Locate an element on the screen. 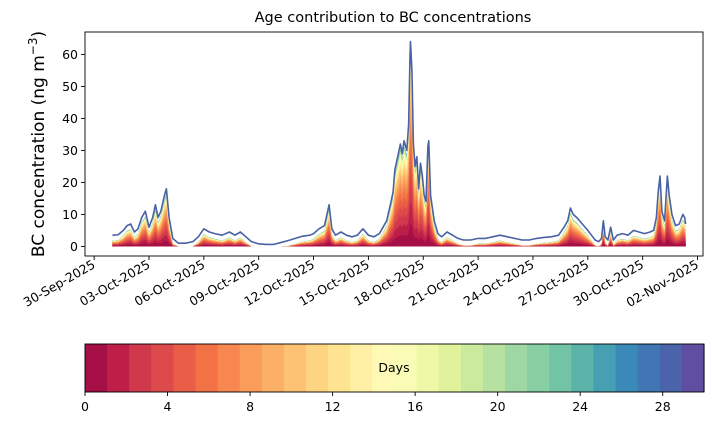  y-axis-label-exponent: −3 is located at coordinates (33, 46).